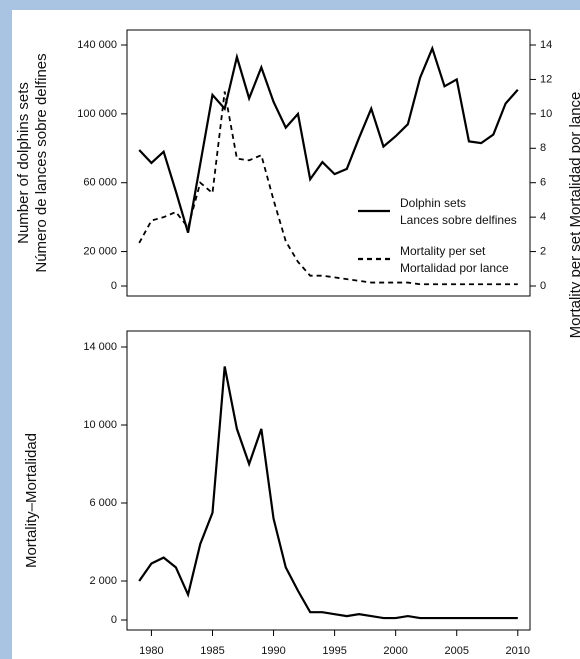  What do you see at coordinates (103, 503) in the screenshot?
I see `y-tick-label: 6 000` at bounding box center [103, 503].